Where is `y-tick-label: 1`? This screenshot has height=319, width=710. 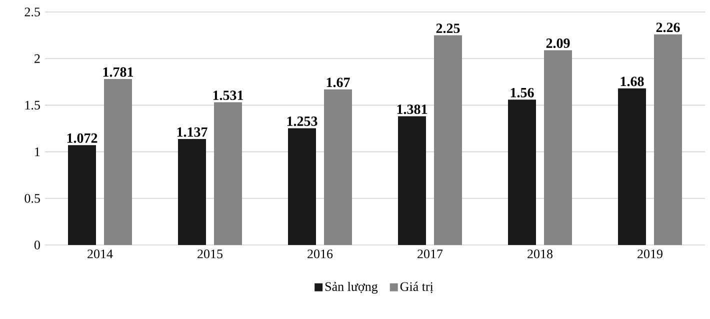 y-tick-label: 1 is located at coordinates (37, 152).